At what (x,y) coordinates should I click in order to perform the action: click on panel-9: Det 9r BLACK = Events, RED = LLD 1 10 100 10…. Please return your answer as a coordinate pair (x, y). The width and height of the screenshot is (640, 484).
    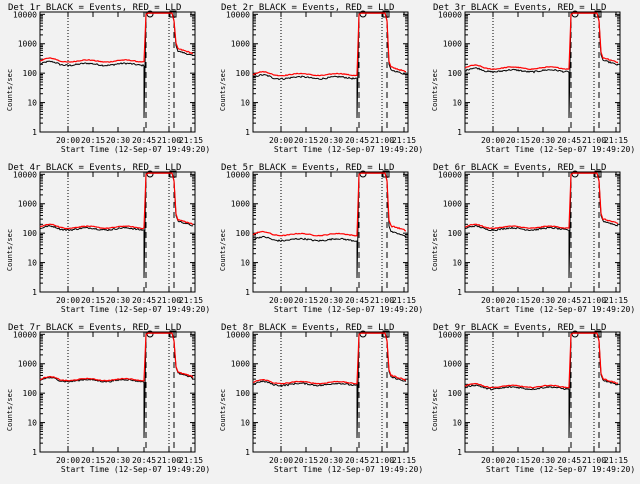
    Looking at the image, I should click on (533, 398).